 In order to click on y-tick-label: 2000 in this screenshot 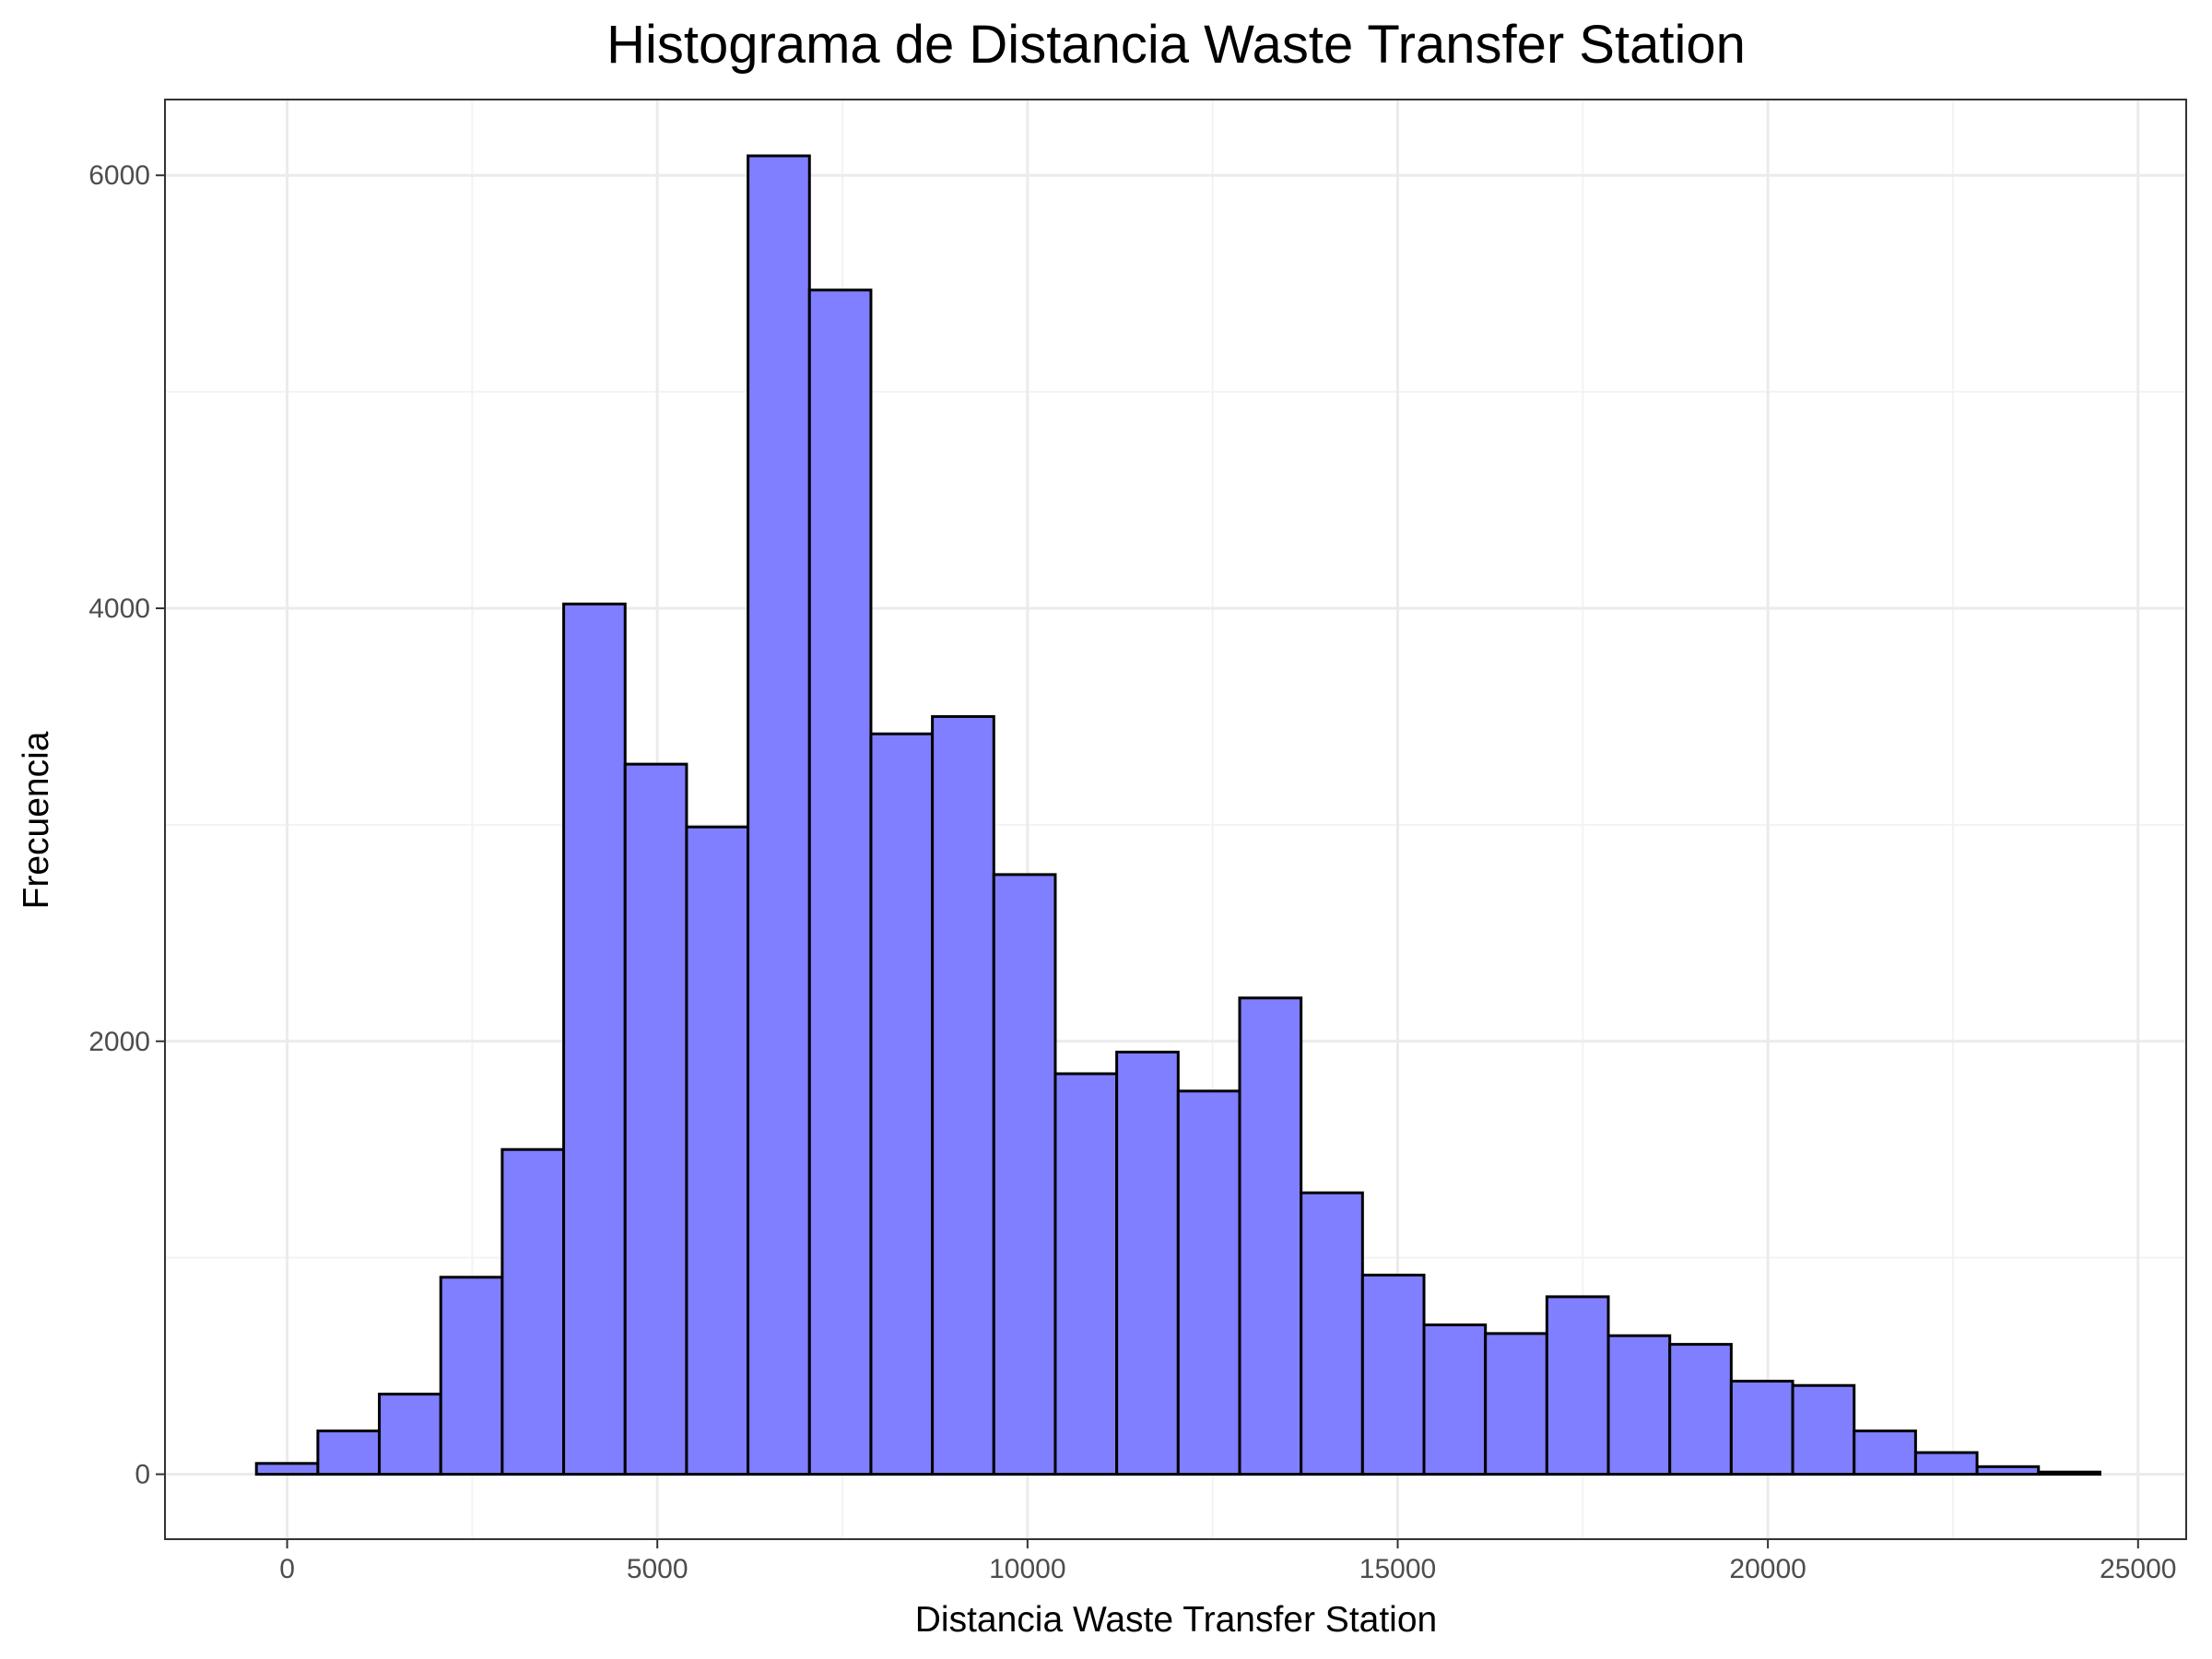, I will do `click(119, 1042)`.